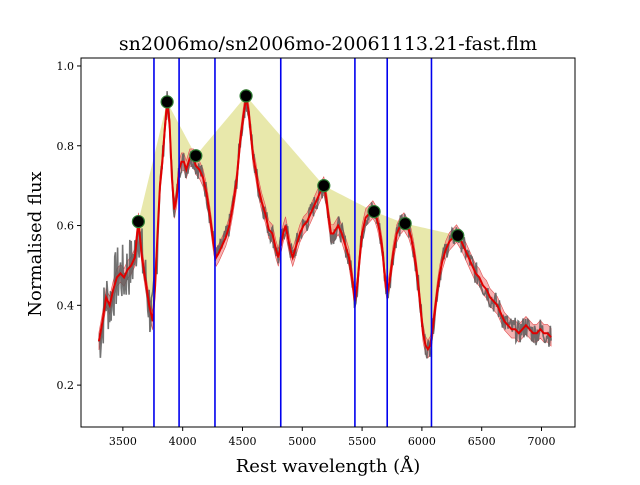 The height and width of the screenshot is (485, 640). What do you see at coordinates (66, 385) in the screenshot?
I see `y-tick-label: 0.2` at bounding box center [66, 385].